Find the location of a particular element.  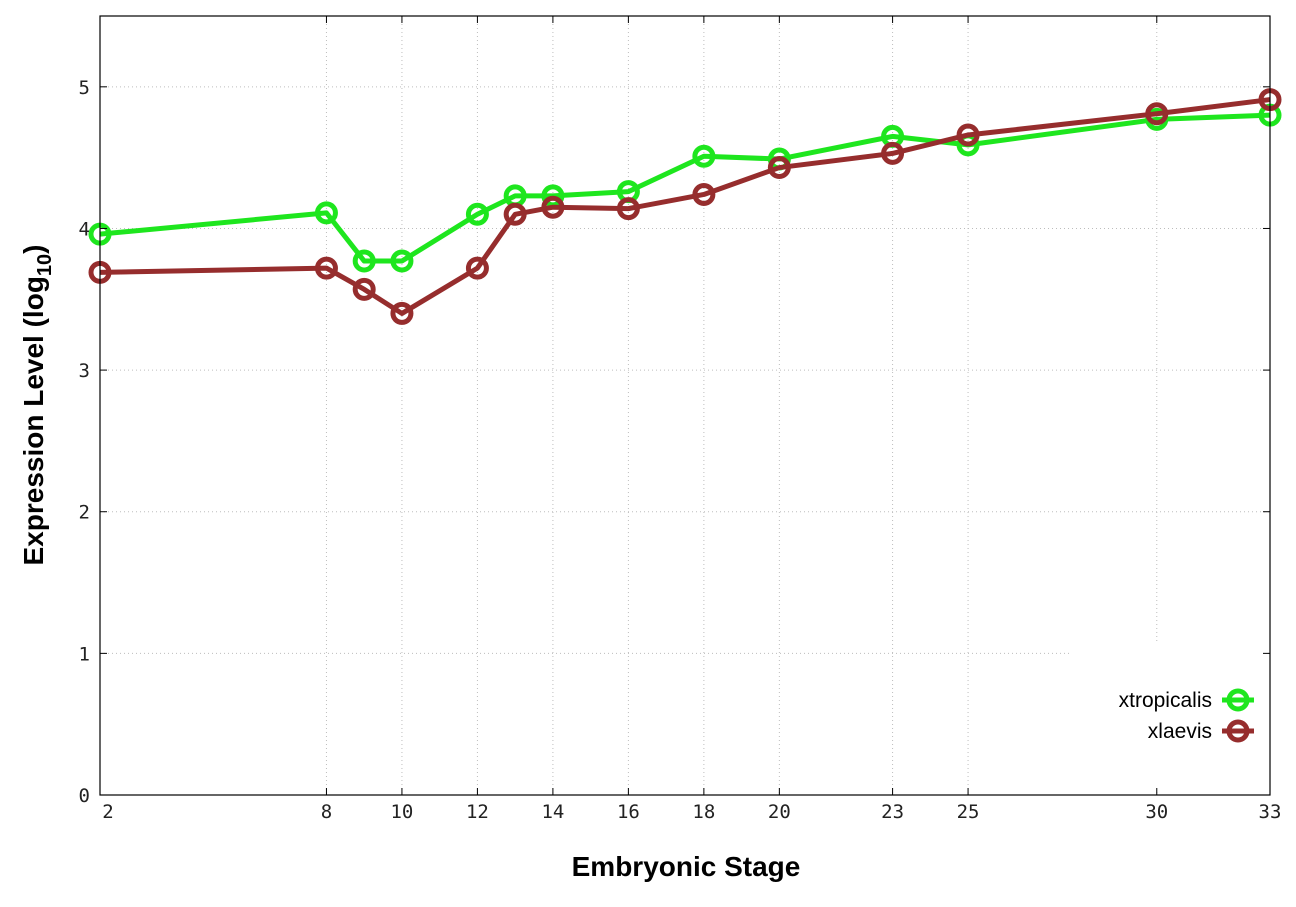

x-tick-label: 18 is located at coordinates (703, 812).